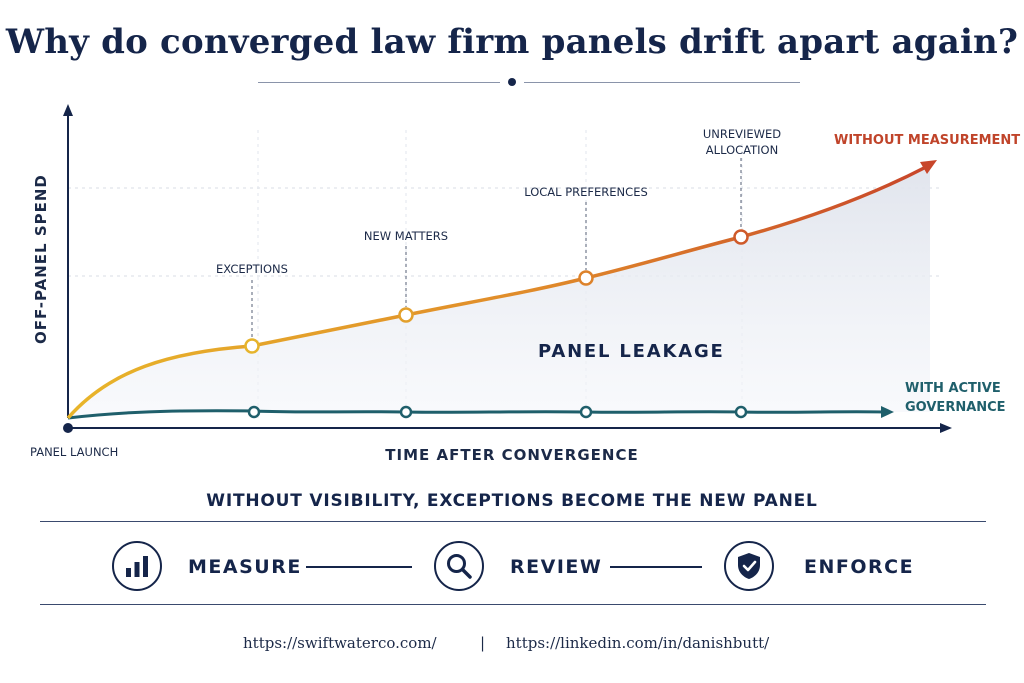  I want to click on measurement-arrow-icon, so click(928, 167).